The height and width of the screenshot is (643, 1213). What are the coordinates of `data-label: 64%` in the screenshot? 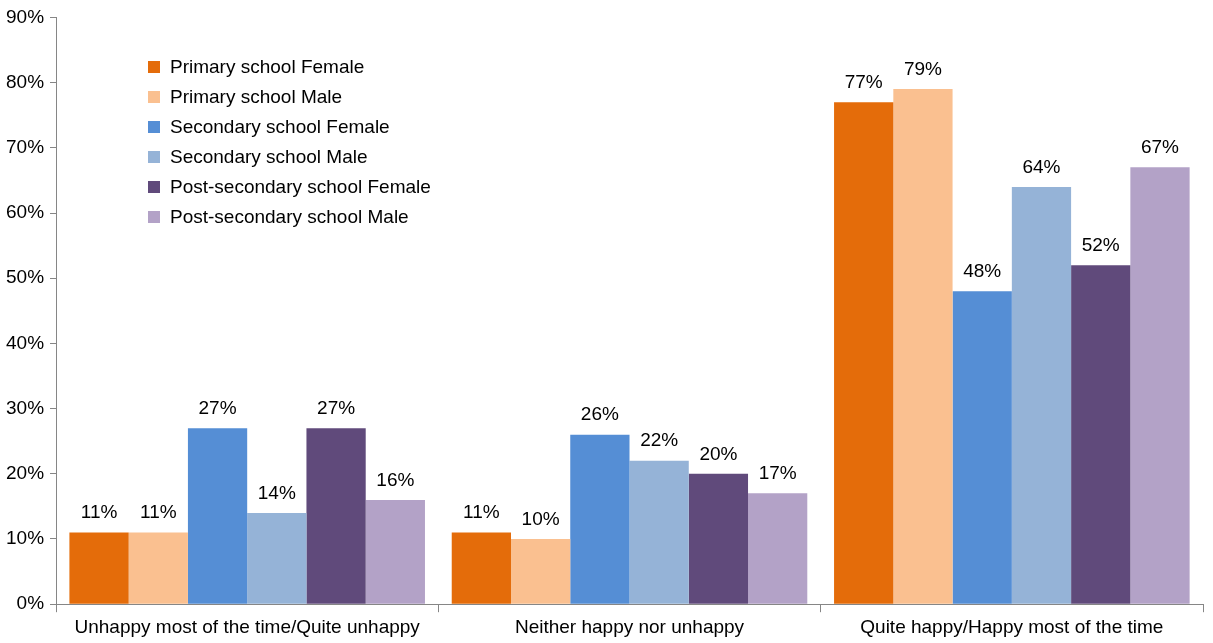 It's located at (1041, 166).